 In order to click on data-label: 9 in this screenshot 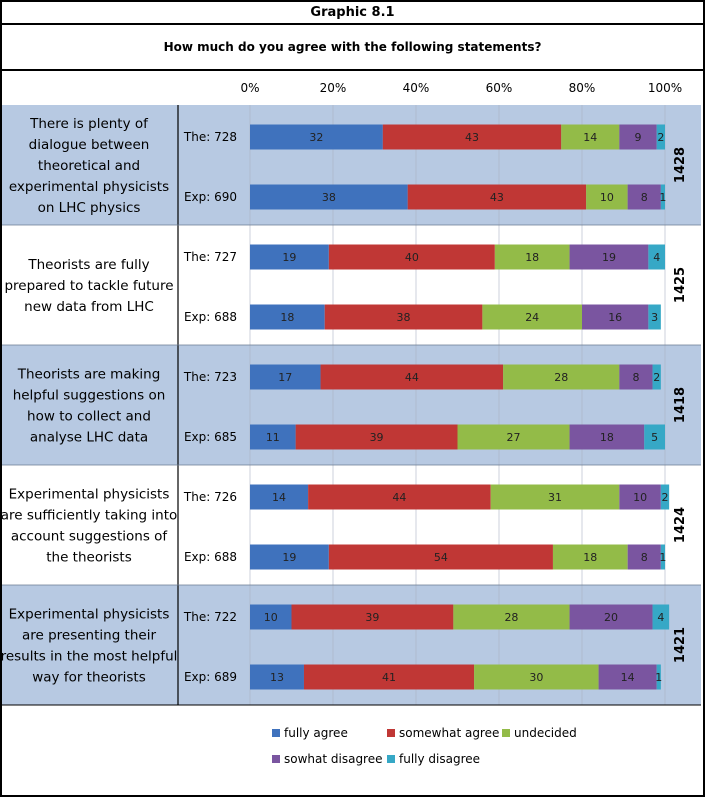, I will do `click(638, 137)`.